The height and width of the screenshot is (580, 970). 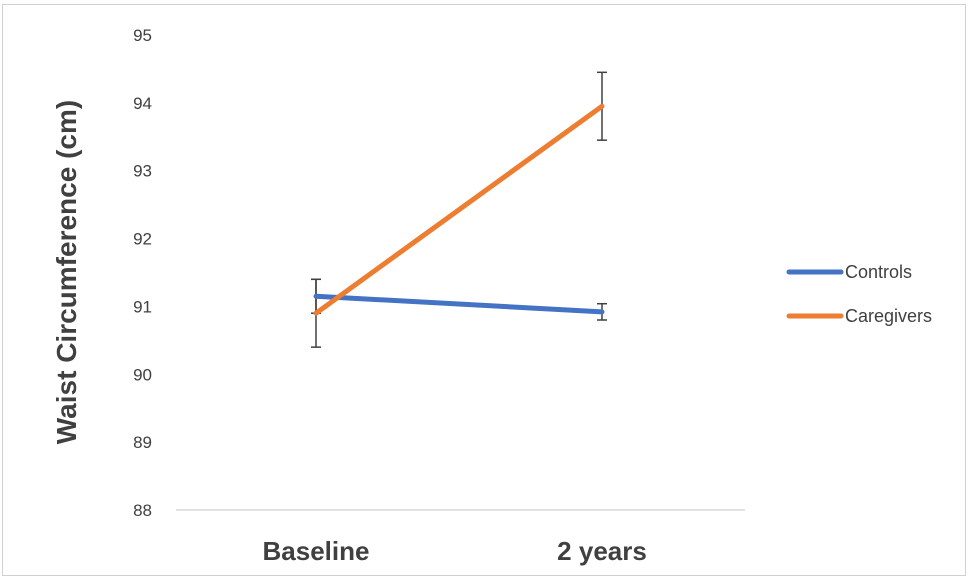 I want to click on y-tick-label: 89, so click(x=142, y=442).